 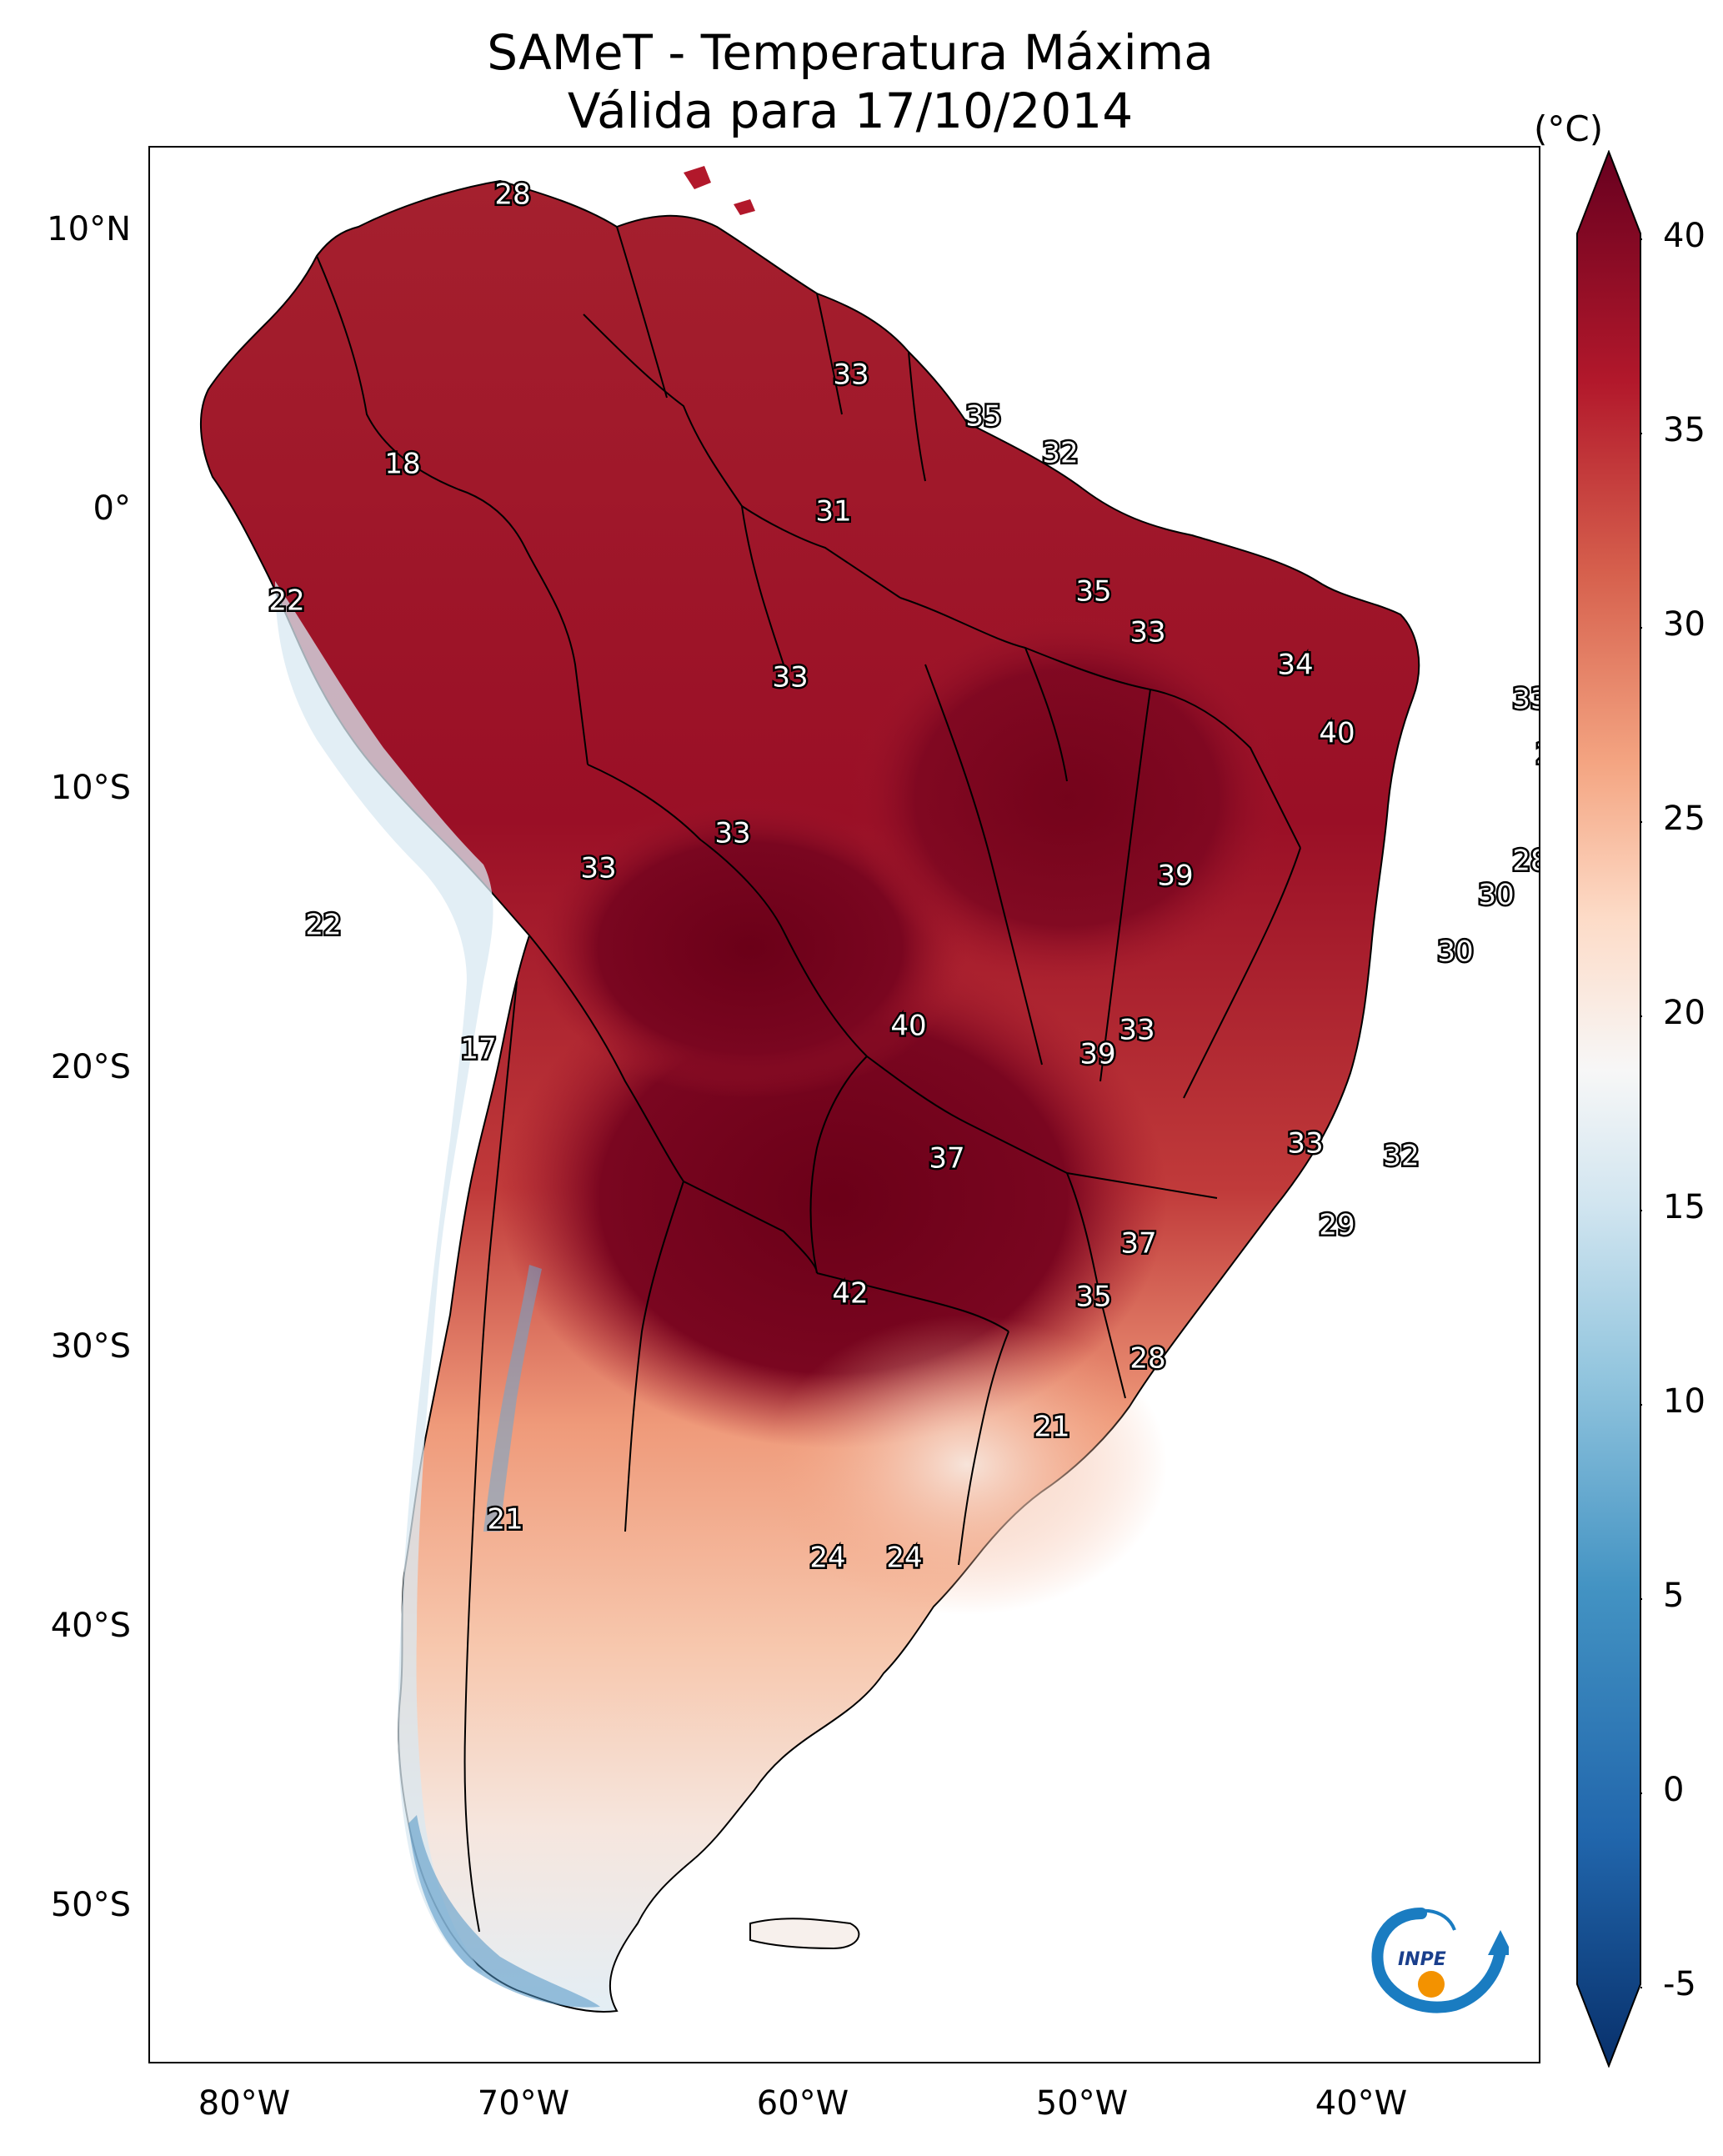 I want to click on colorbar-tick-15: 15, so click(x=1684, y=1207).